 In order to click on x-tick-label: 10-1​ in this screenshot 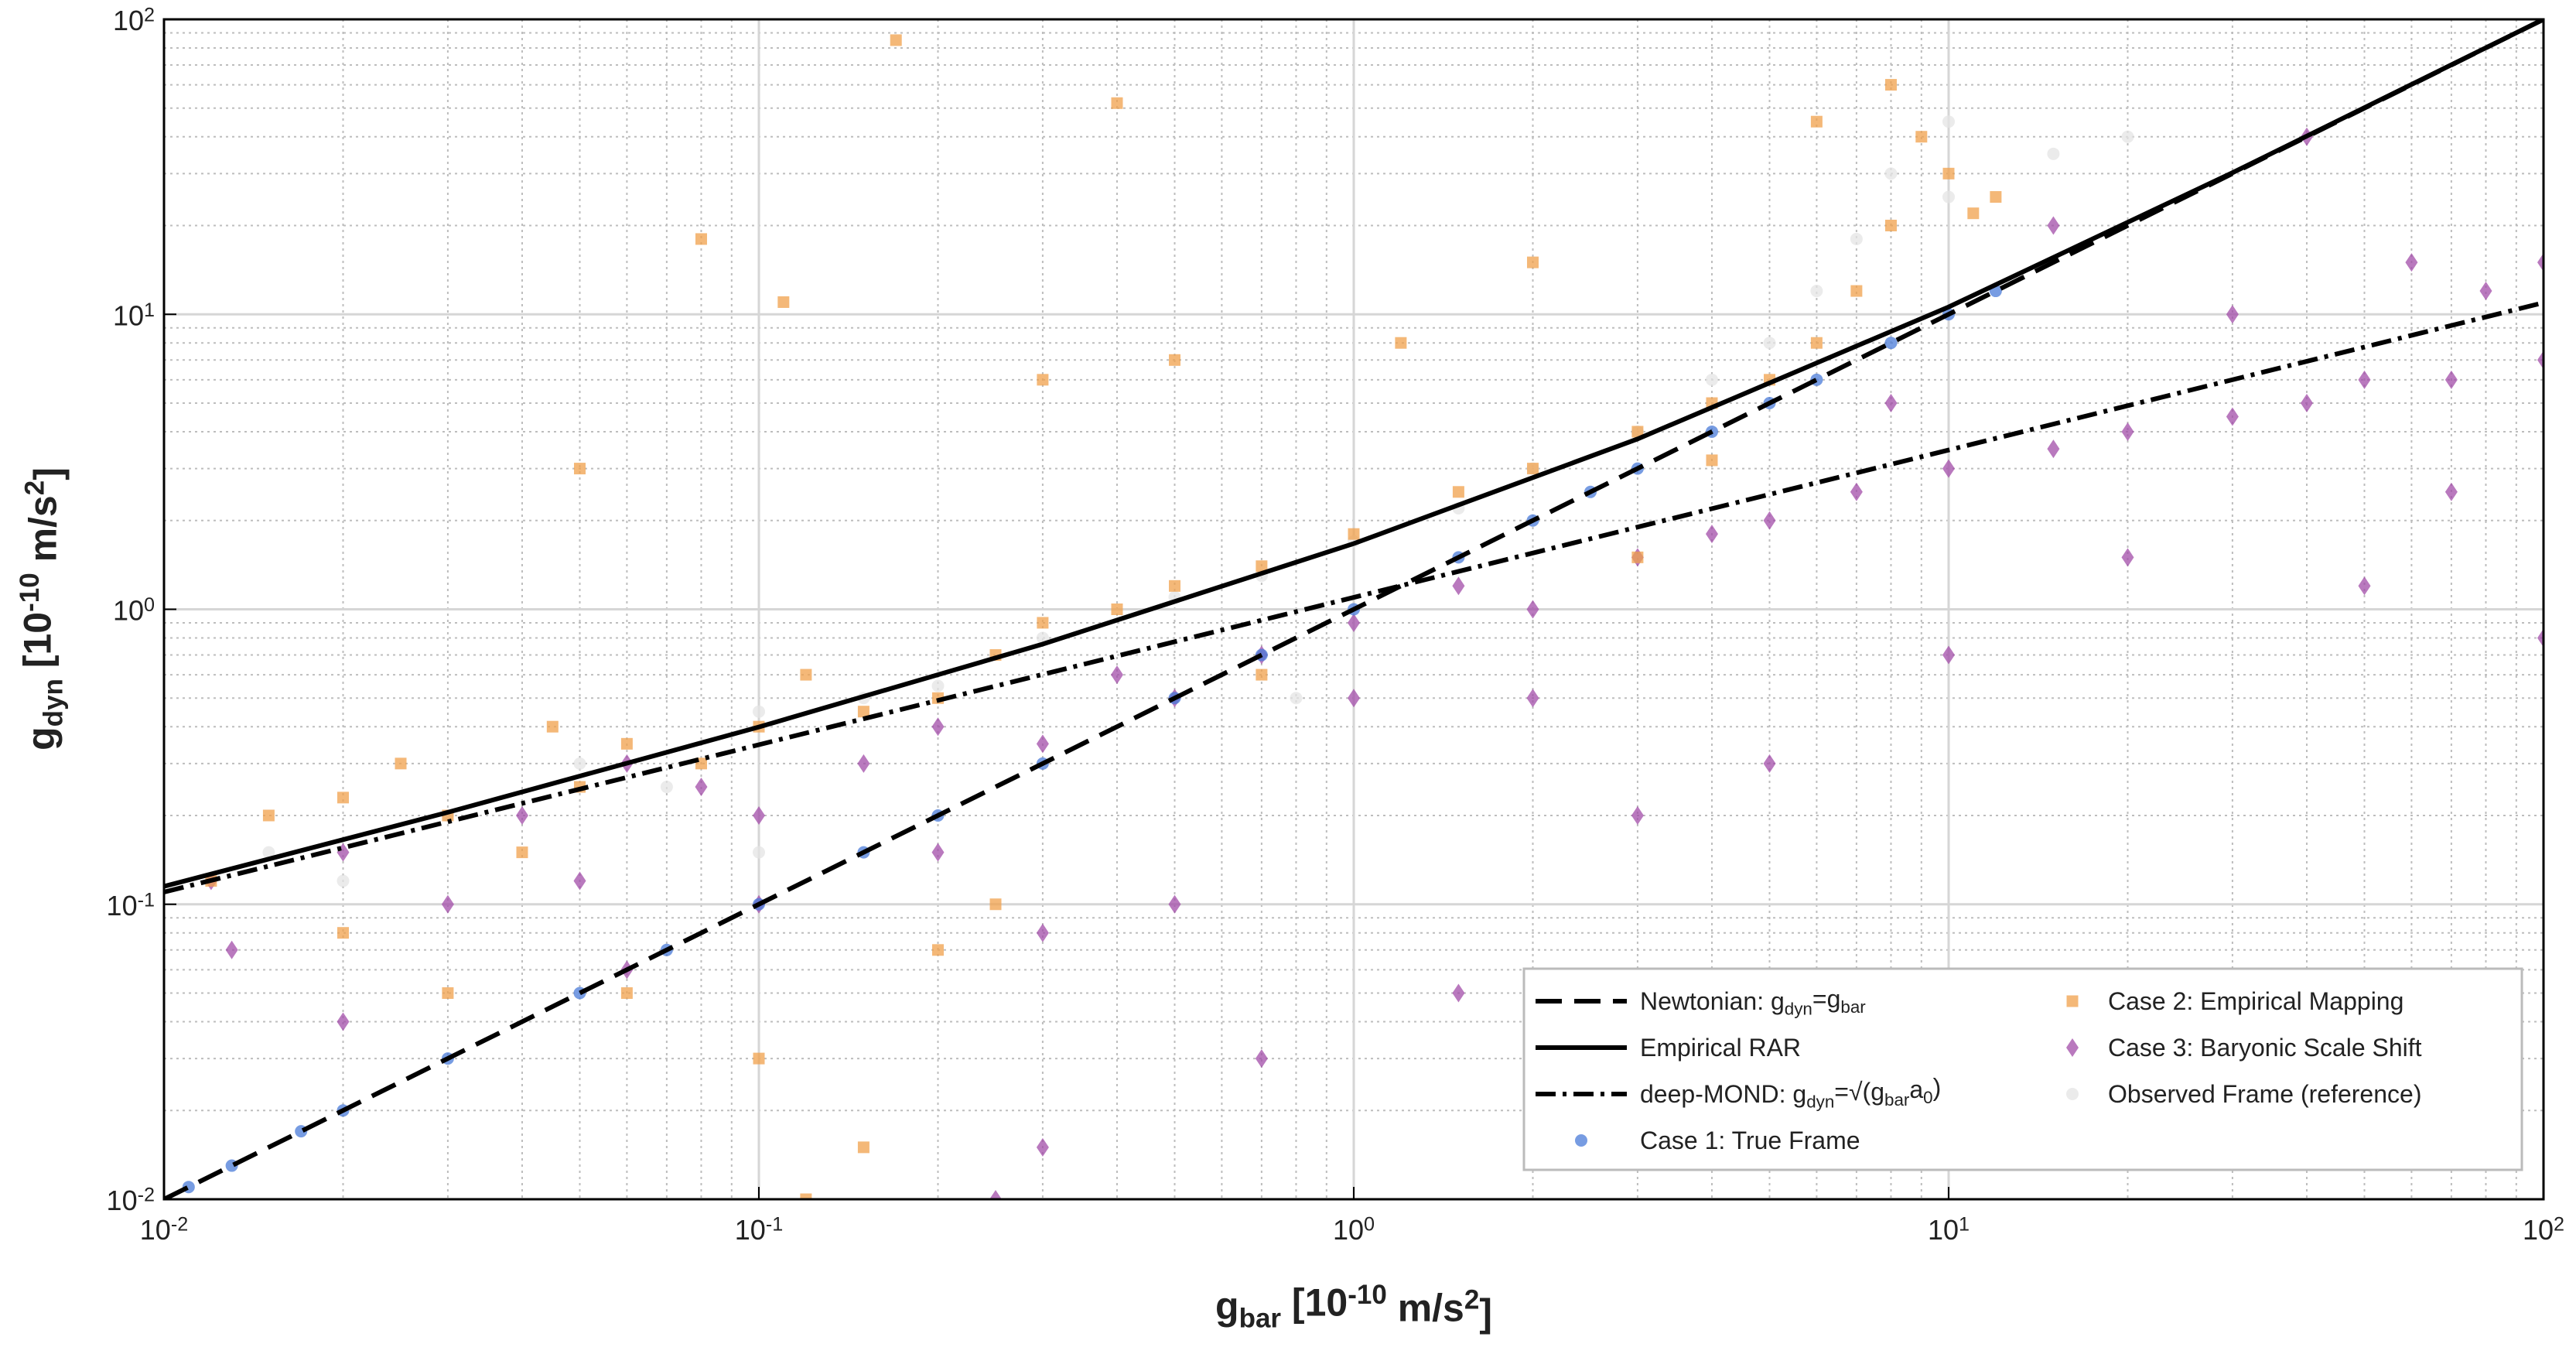, I will do `click(759, 1230)`.